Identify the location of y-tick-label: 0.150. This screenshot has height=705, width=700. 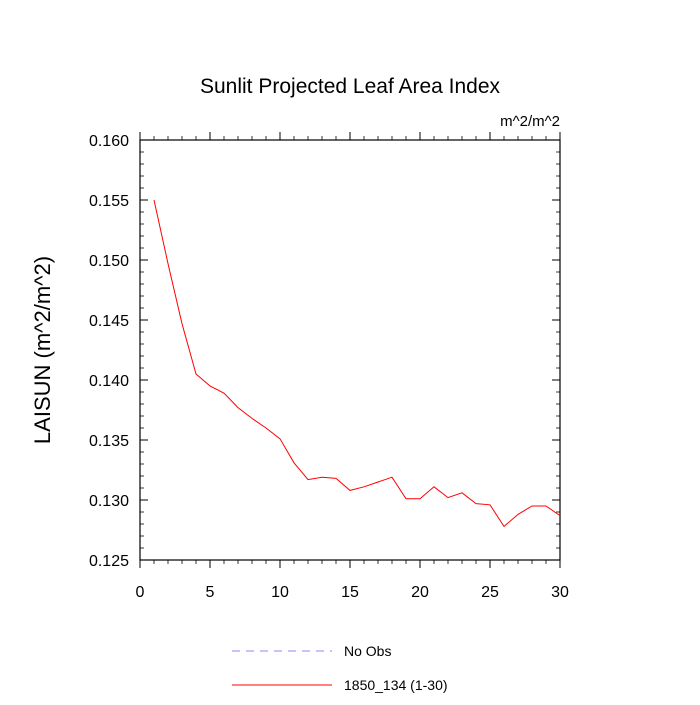
(109, 261).